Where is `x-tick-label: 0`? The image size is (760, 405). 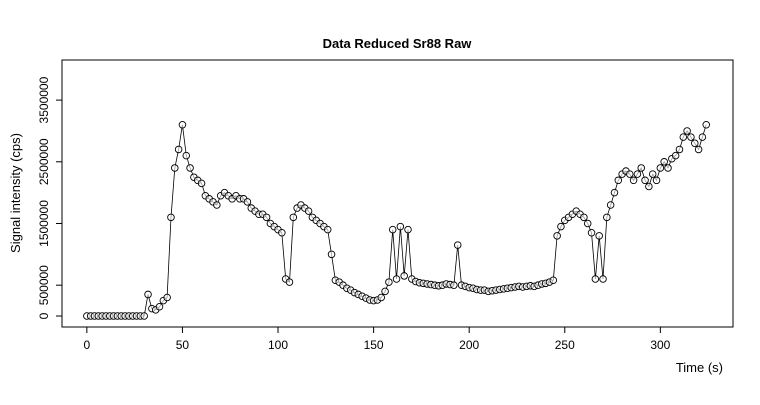
x-tick-label: 0 is located at coordinates (87, 345).